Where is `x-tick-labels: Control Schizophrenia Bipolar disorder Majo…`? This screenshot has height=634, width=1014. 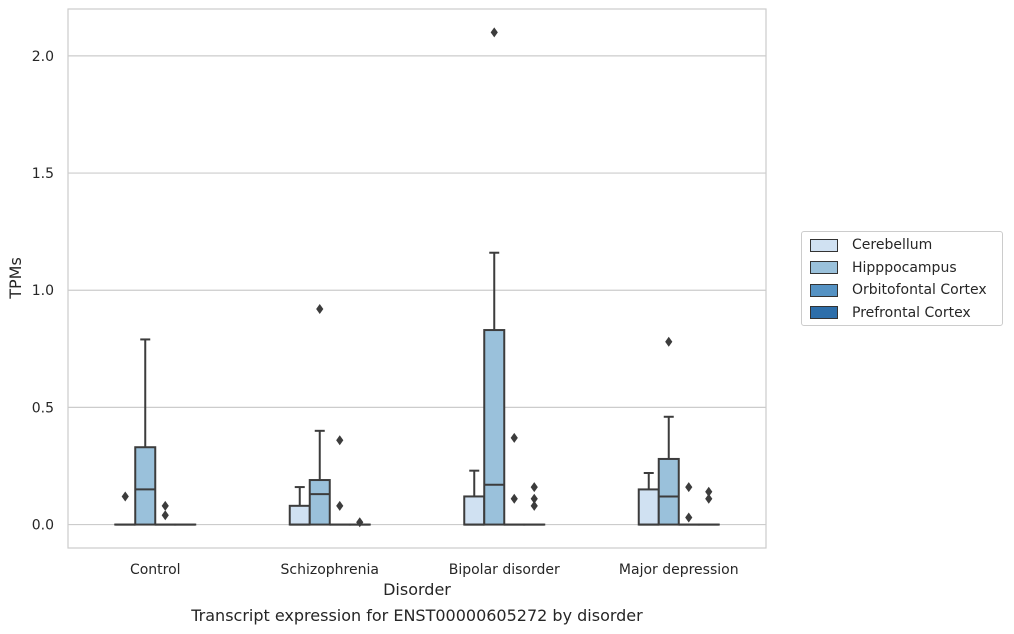
x-tick-labels: Control Schizophrenia Bipolar disorder Majo… is located at coordinates (434, 570).